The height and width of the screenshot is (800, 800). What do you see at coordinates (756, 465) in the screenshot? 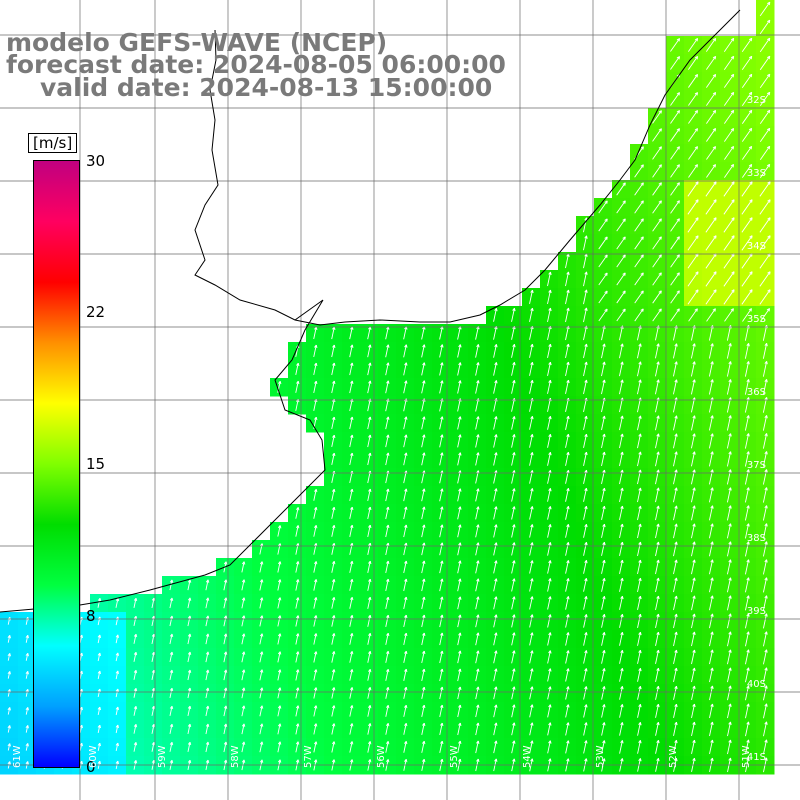
I see `lat-label: 37S` at bounding box center [756, 465].